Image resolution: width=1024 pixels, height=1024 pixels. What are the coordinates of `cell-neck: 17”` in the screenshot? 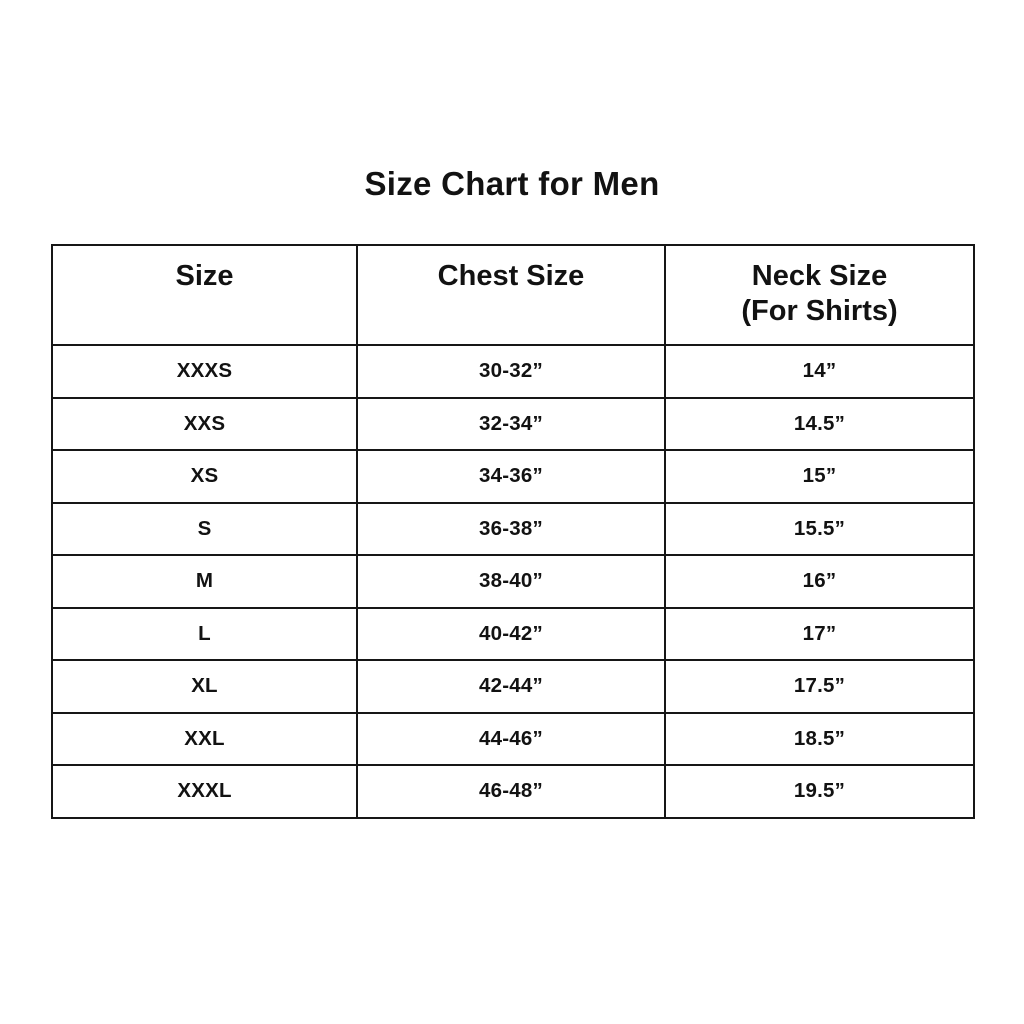 It's located at (819, 633).